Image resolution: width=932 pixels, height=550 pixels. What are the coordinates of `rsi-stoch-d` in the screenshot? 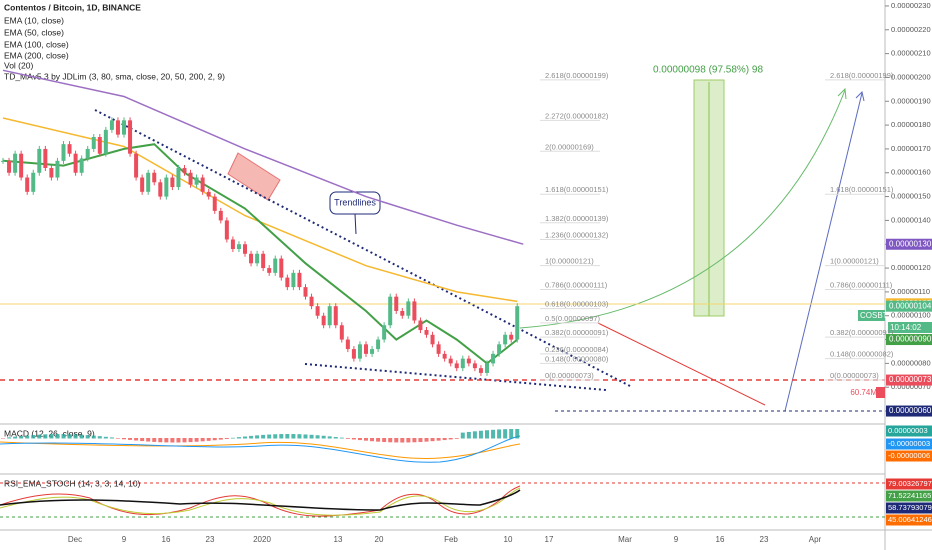 It's located at (260, 501).